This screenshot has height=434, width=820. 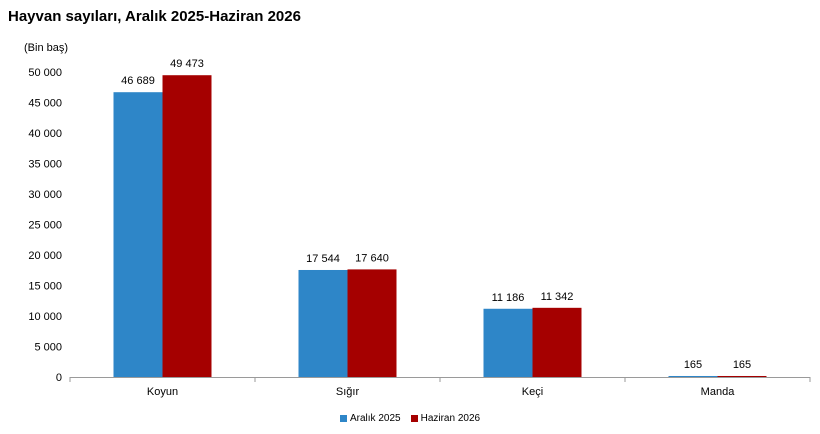 What do you see at coordinates (508, 298) in the screenshot?
I see `data-label: 11 186` at bounding box center [508, 298].